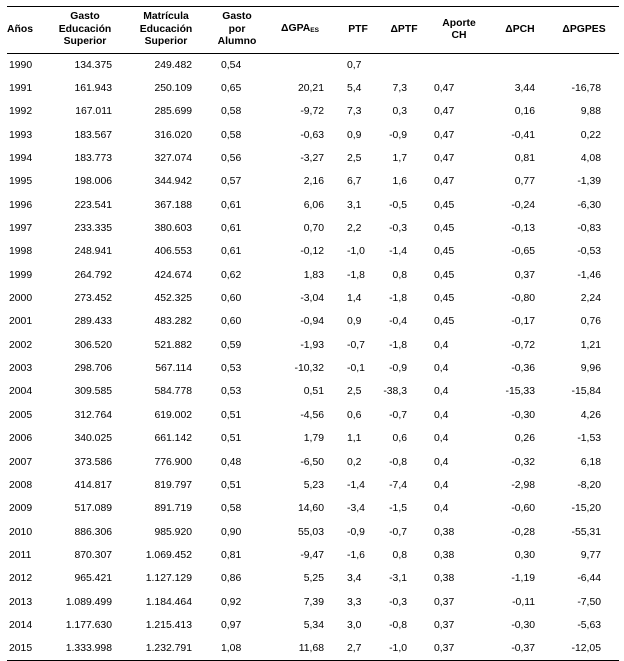  Describe the element at coordinates (590, 345) in the screenshot. I see `cell-delta-pgpes: 1,21` at that location.